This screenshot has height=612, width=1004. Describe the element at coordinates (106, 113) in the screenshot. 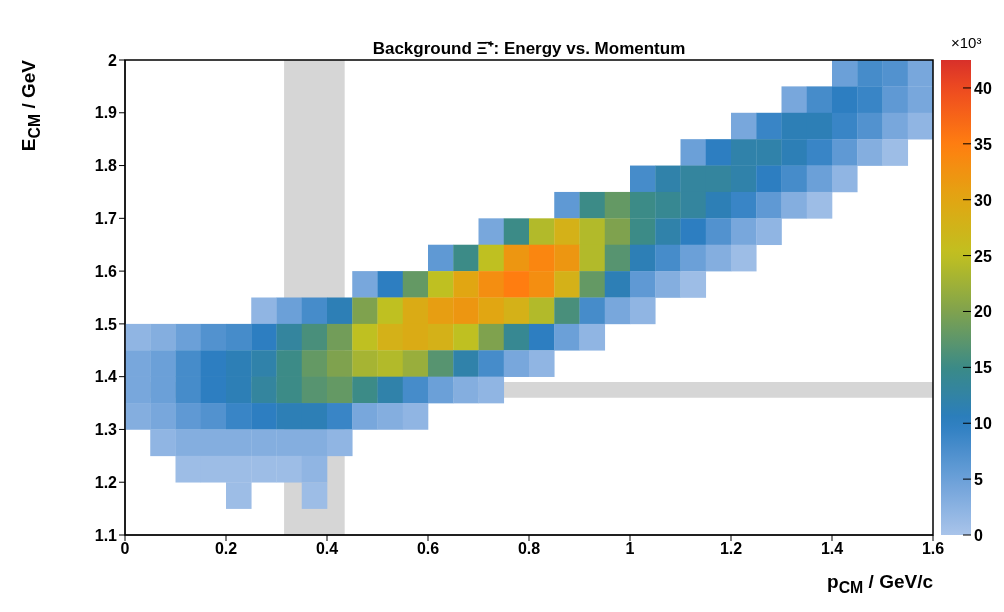

I see `y-tick-label: 1.9` at that location.